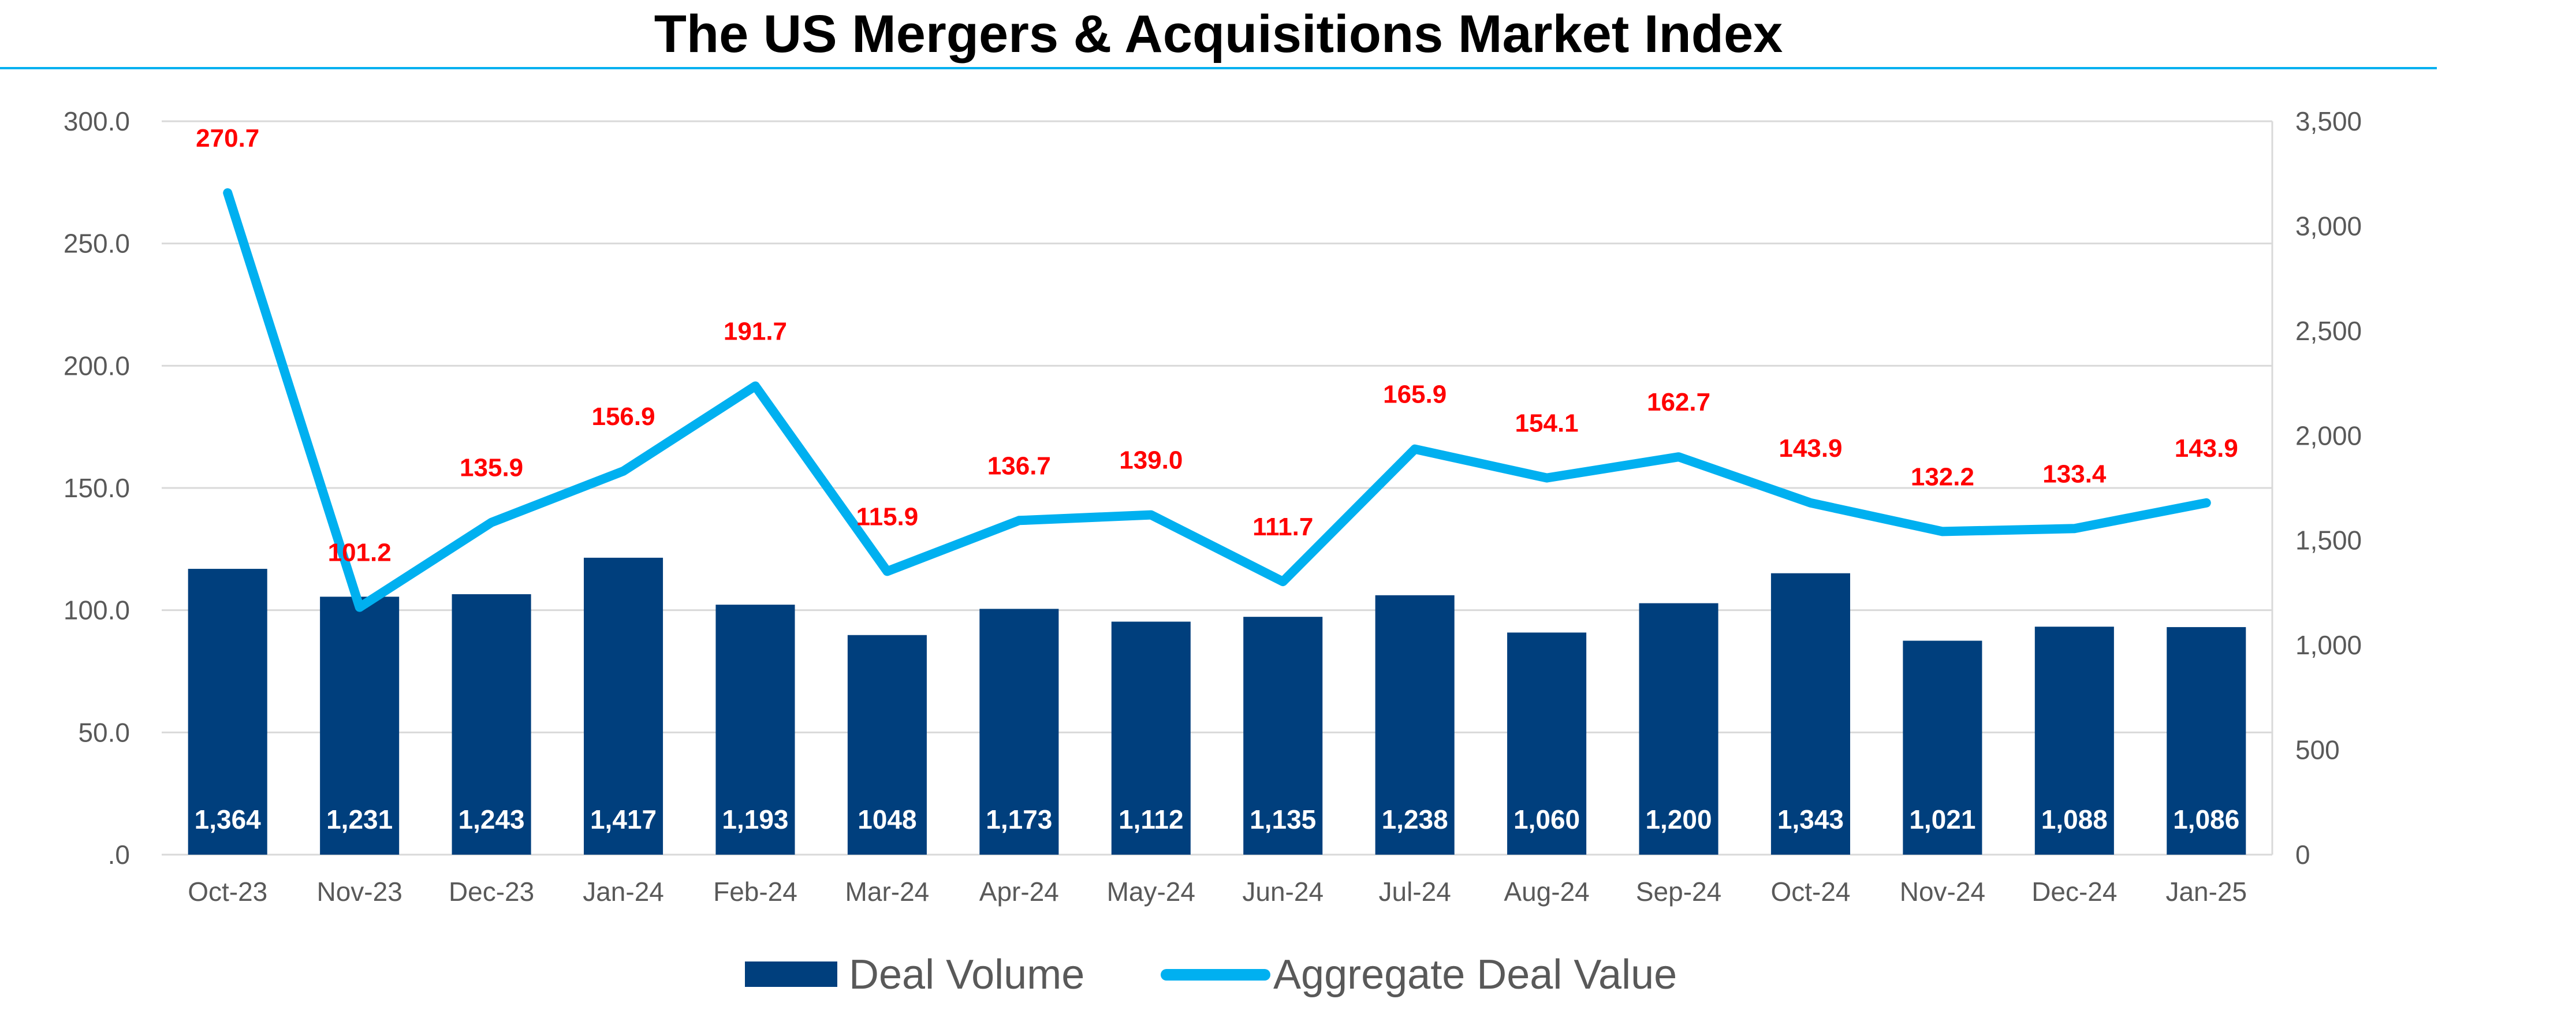 Image resolution: width=2576 pixels, height=1010 pixels. I want to click on left-tick-label: 200.0, so click(97, 366).